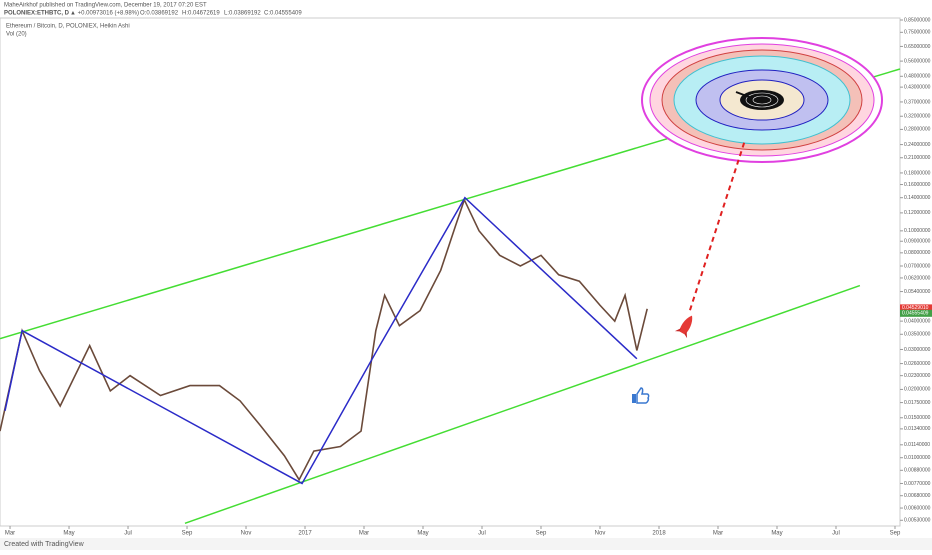  What do you see at coordinates (681, 333) in the screenshot?
I see `rocket-fin` at bounding box center [681, 333].